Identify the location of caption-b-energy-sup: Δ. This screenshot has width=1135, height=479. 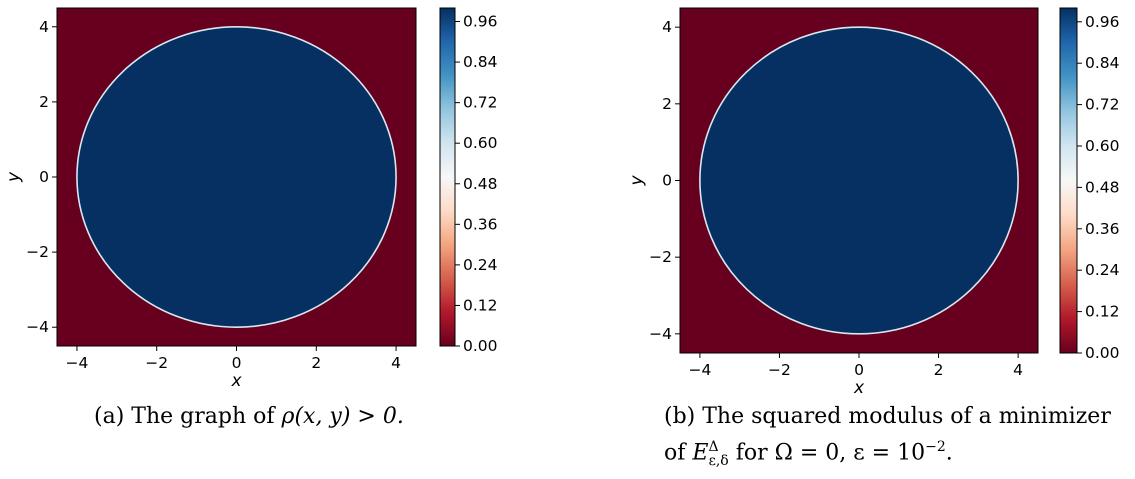
(713, 447).